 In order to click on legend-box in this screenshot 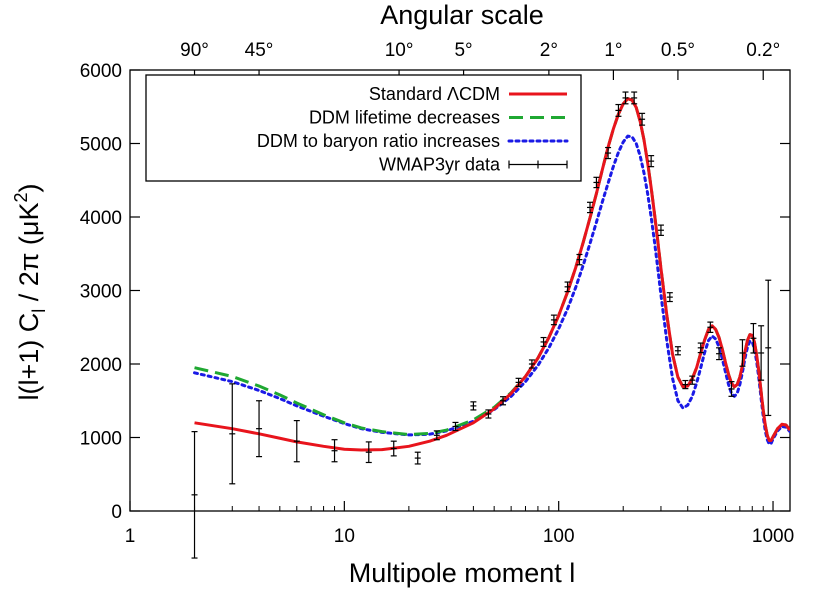, I will do `click(363, 128)`.